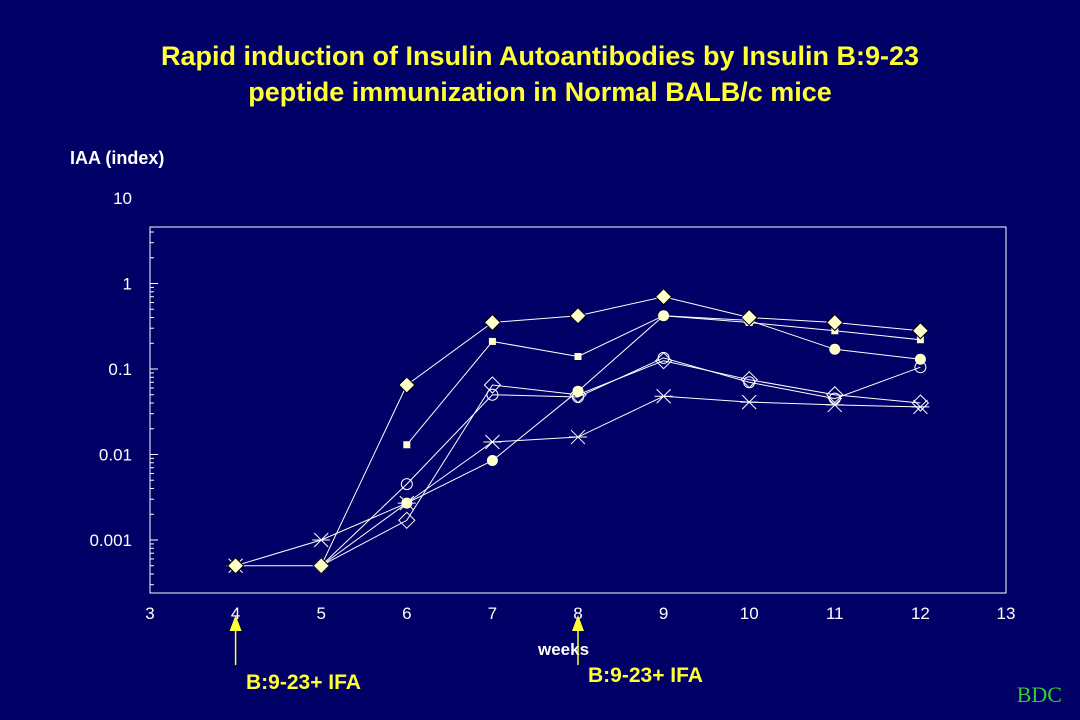 The width and height of the screenshot is (1080, 720). What do you see at coordinates (127, 284) in the screenshot?
I see `y-tick-label: 1` at bounding box center [127, 284].